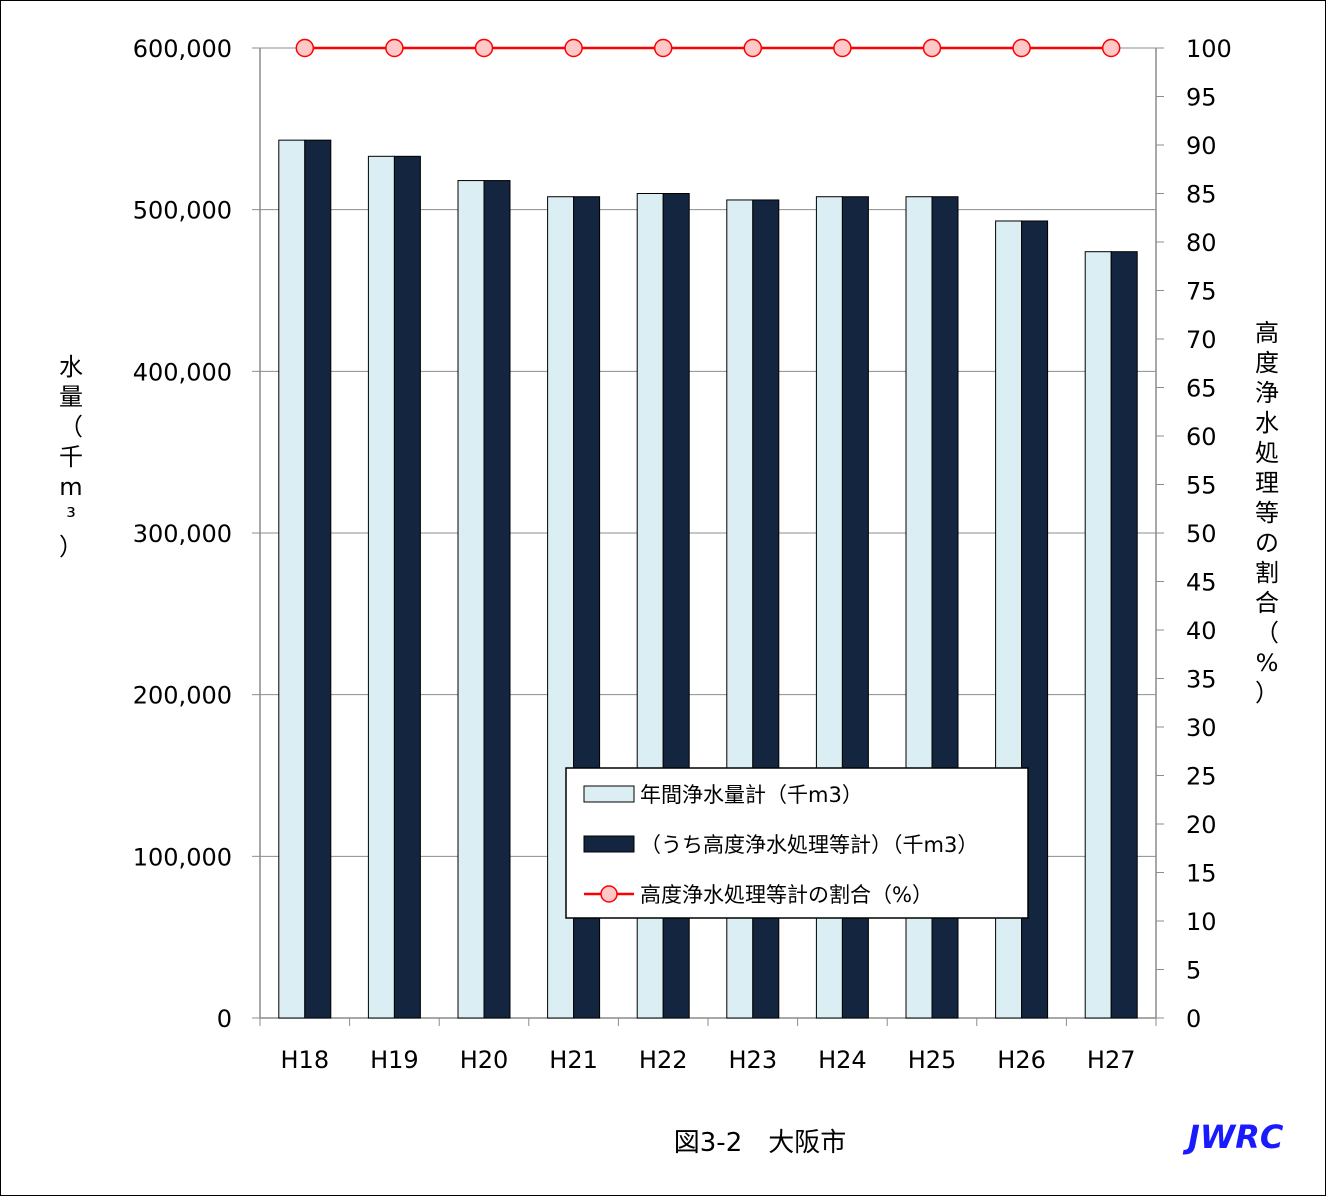 This screenshot has height=1198, width=1328. Describe the element at coordinates (1201, 728) in the screenshot. I see `y2-tick-label: 30` at that location.